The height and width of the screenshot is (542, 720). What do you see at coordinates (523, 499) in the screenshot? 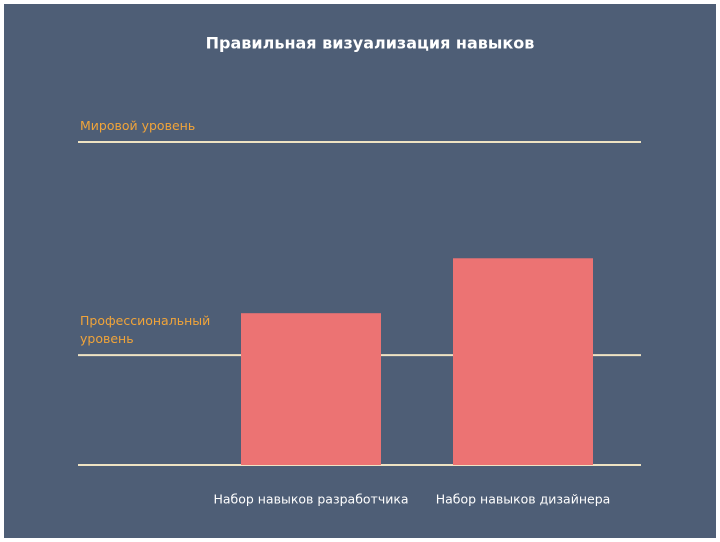
I see `x-tick-label: Набор навыков дизайнера` at bounding box center [523, 499].